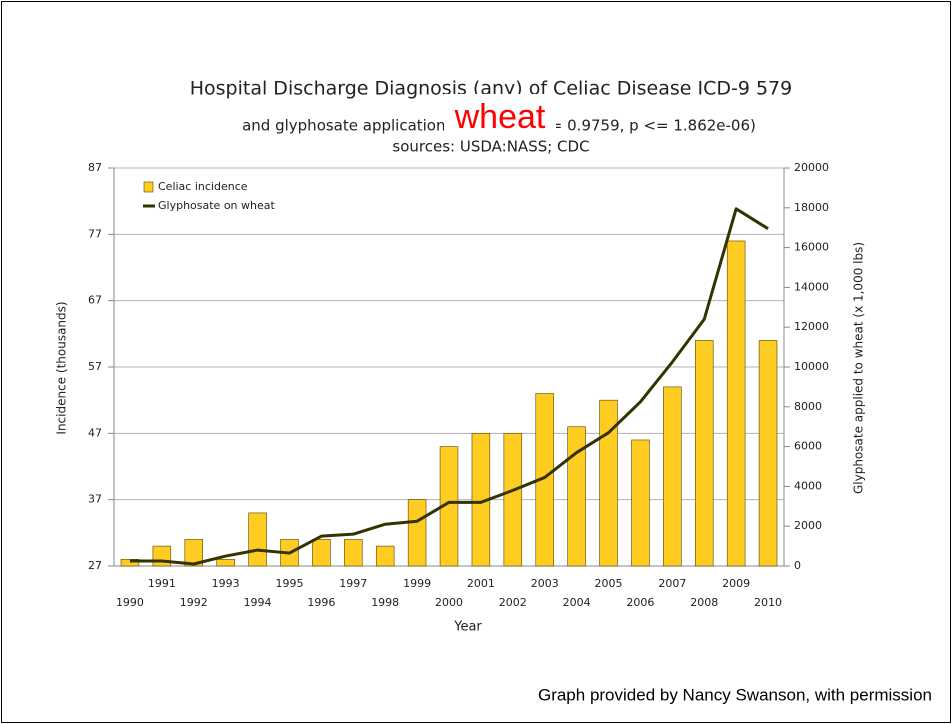 This screenshot has height=724, width=952. I want to click on y-tick-label: 87, so click(95, 167).